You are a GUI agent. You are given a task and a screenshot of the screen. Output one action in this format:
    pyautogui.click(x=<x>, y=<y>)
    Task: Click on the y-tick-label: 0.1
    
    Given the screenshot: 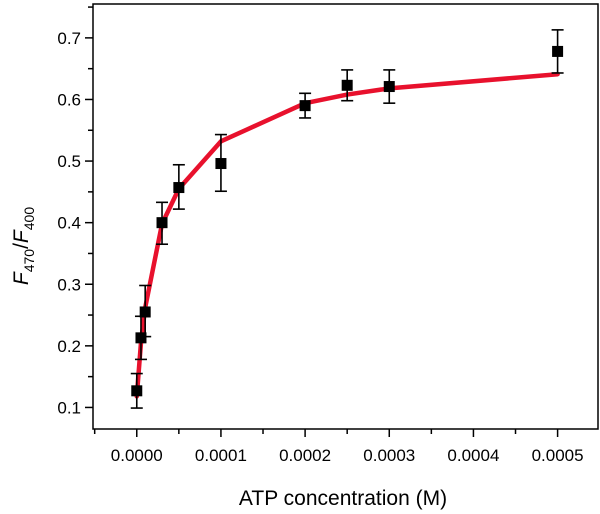 What is the action you would take?
    pyautogui.click(x=69, y=407)
    